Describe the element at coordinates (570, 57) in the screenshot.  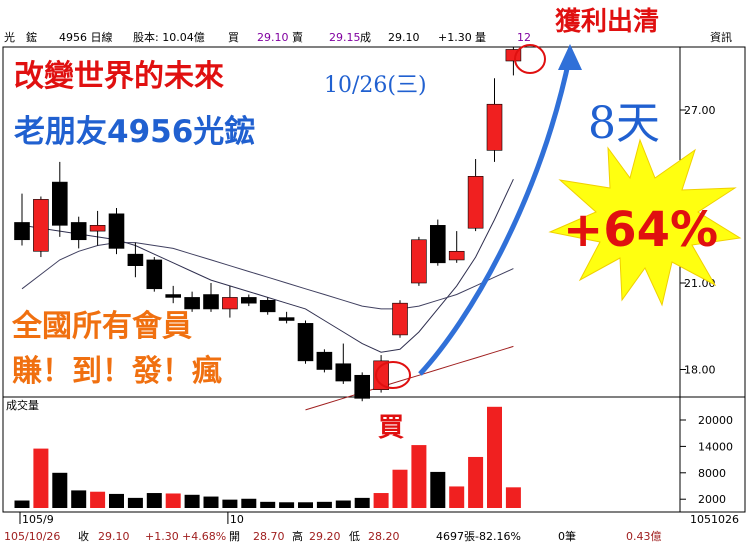
I see `arrow-head-icon` at that location.